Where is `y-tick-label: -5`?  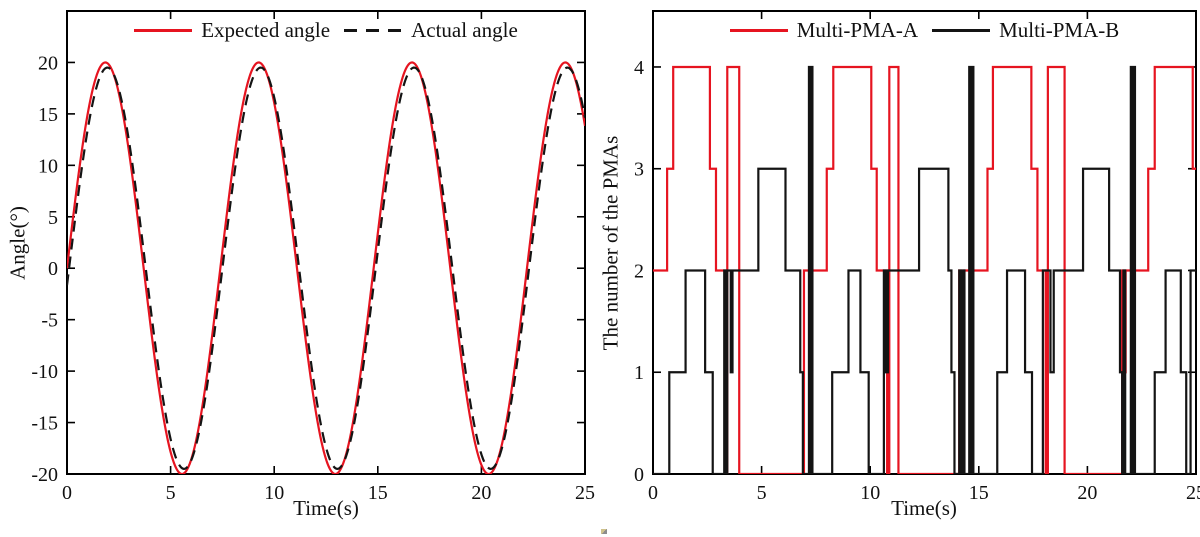 y-tick-label: -5 is located at coordinates (49, 321).